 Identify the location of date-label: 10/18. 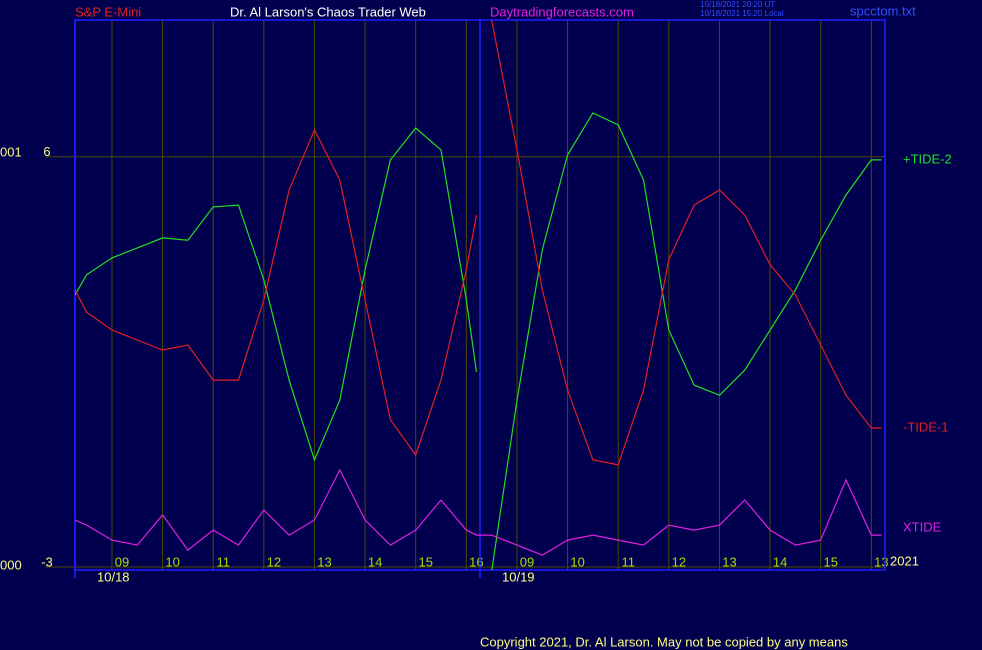
(113, 576).